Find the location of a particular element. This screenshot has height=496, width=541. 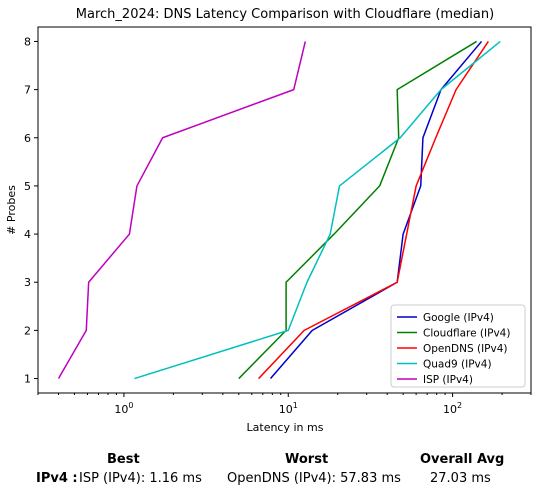

y-tick-label-8: 8 is located at coordinates (27, 41).